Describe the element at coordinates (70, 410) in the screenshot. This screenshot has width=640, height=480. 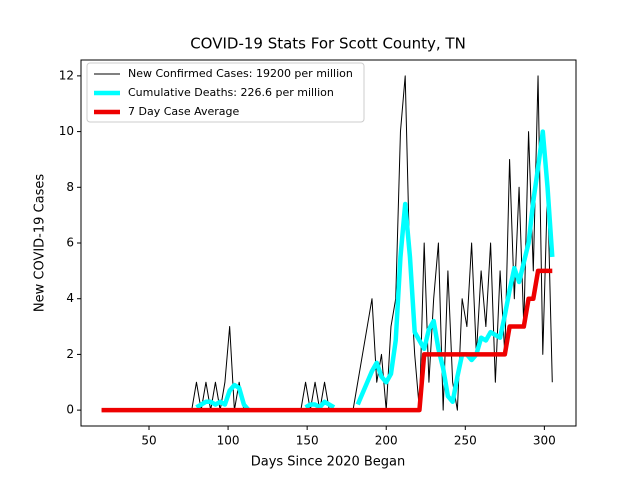
I see `y-tick-label: 0` at that location.